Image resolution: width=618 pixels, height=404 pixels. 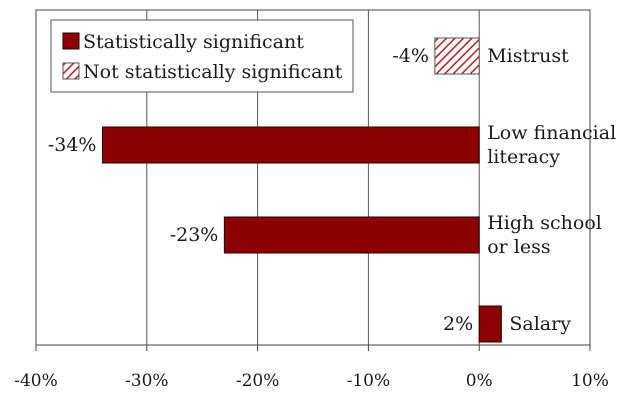 I want to click on data-label: -34%, so click(x=72, y=145).